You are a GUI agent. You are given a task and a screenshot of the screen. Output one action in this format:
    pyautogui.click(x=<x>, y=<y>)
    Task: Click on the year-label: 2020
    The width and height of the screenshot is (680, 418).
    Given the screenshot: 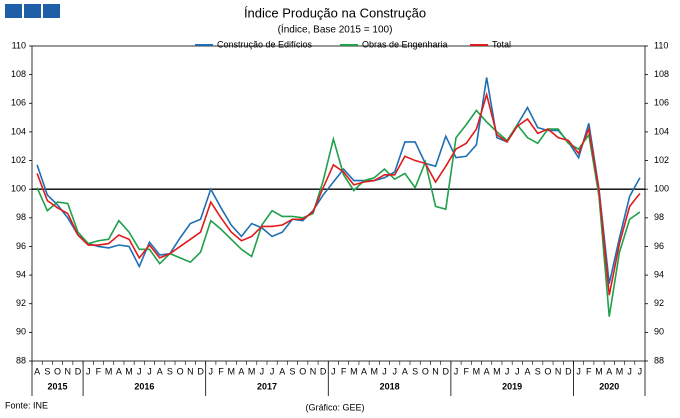 What is the action you would take?
    pyautogui.click(x=609, y=386)
    